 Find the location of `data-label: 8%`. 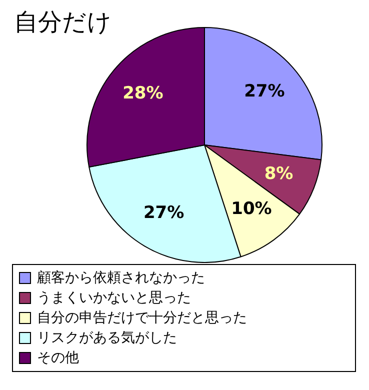

data-label: 8% is located at coordinates (279, 174).